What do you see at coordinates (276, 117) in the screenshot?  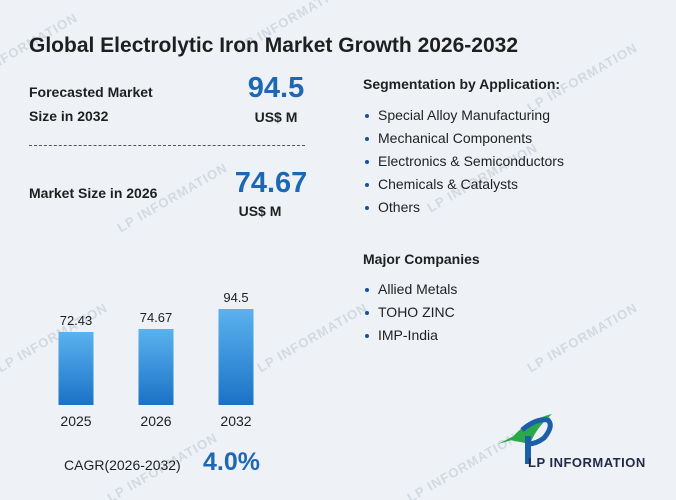 I see `forecast-unit: US$ M` at bounding box center [276, 117].